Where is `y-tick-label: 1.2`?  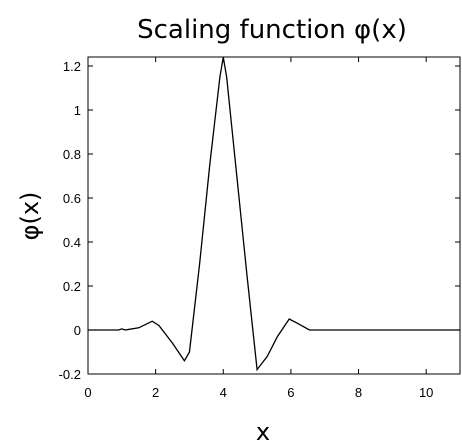
y-tick-label: 1.2 is located at coordinates (72, 66).